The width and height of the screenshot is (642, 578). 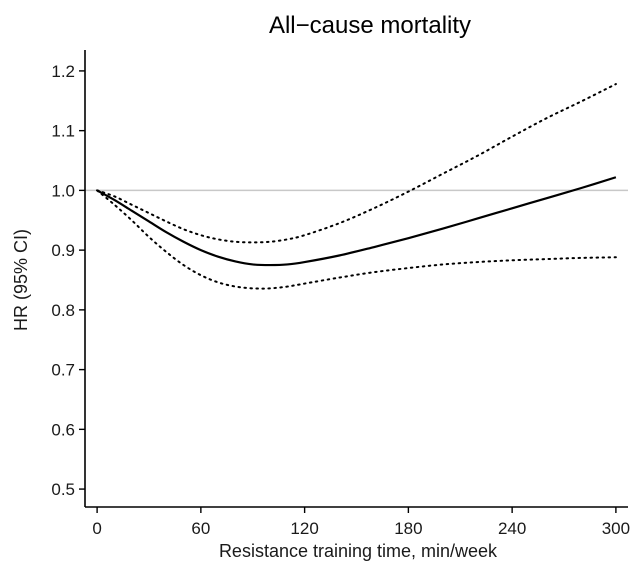 What do you see at coordinates (21, 280) in the screenshot?
I see `y-axis-label: HR (95% CI)` at bounding box center [21, 280].